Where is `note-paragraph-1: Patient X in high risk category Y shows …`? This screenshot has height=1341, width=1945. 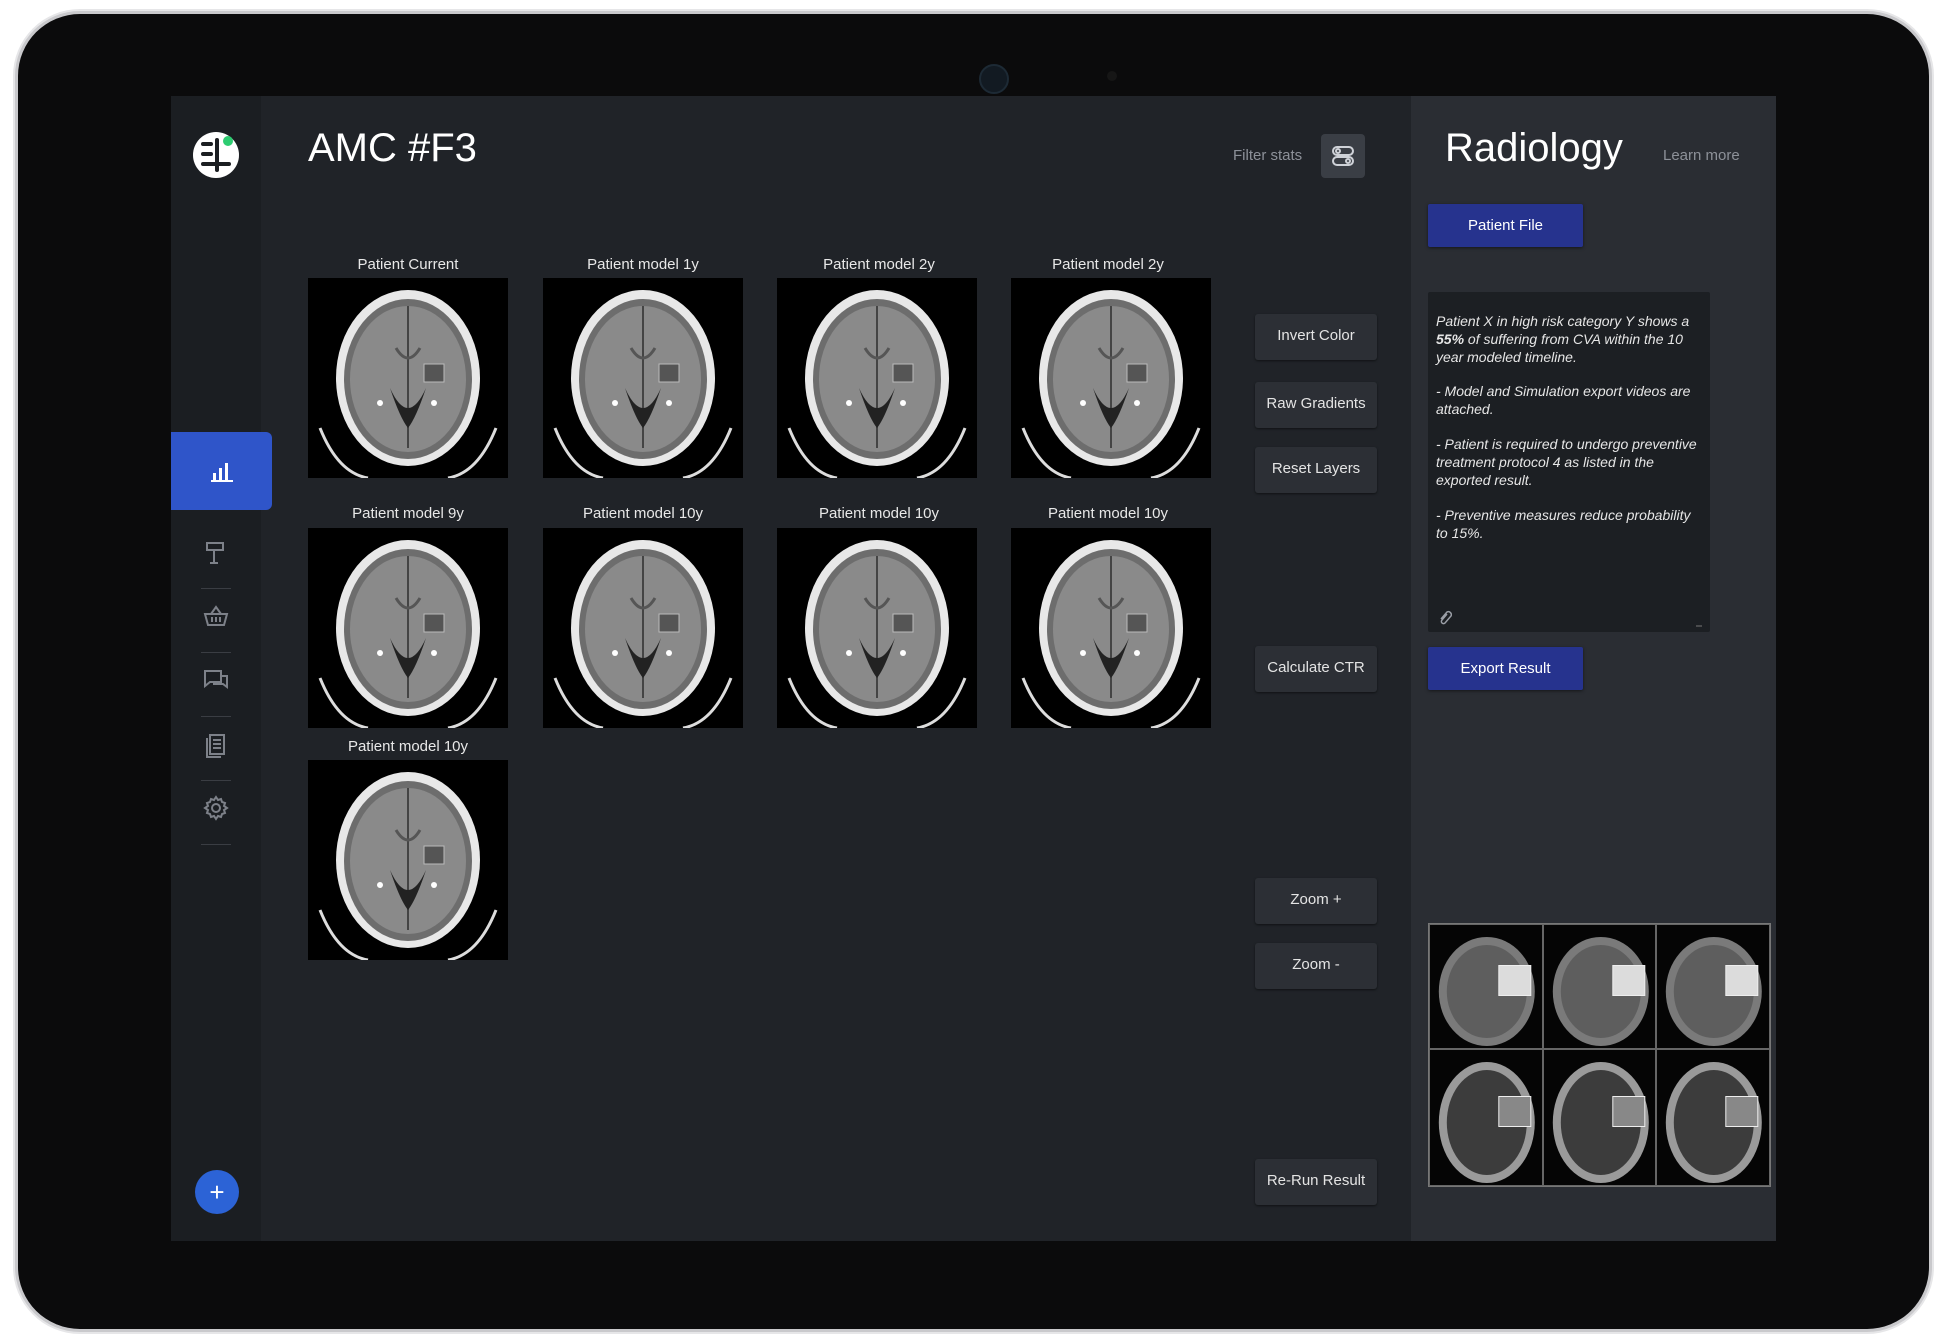 note-paragraph-1: Patient X in high risk category Y shows … is located at coordinates (1563, 339).